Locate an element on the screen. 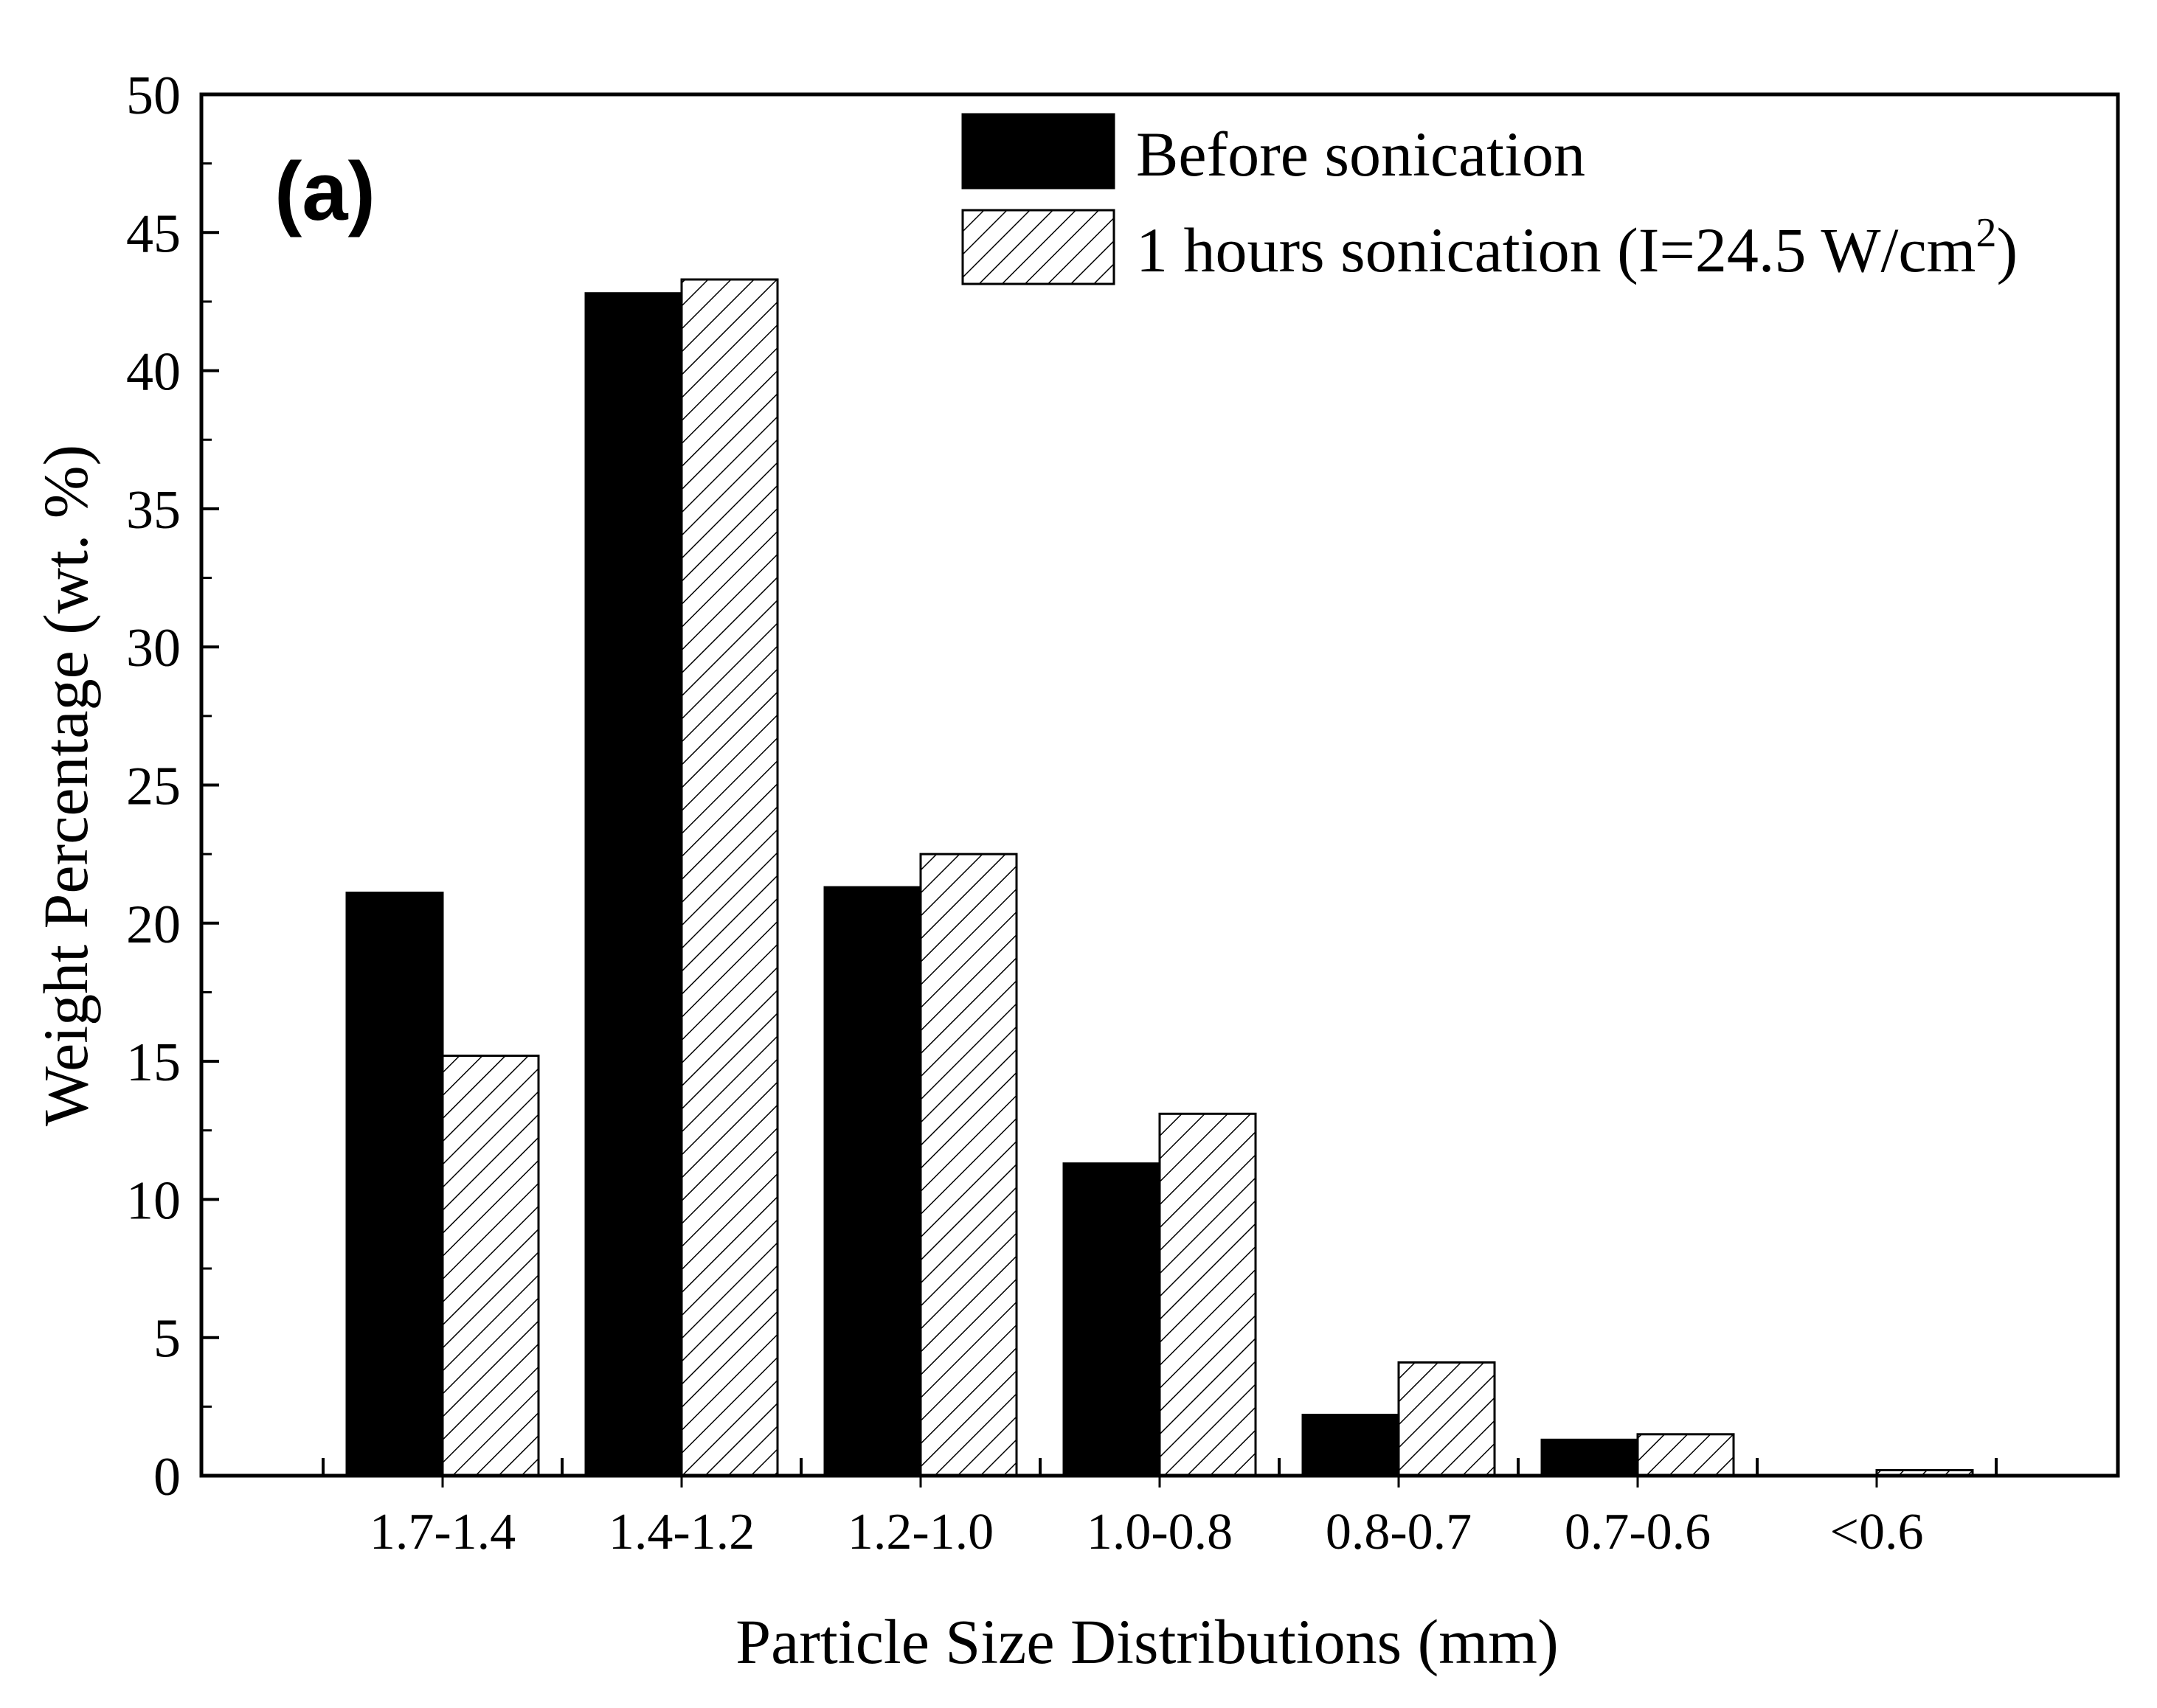  y-tick-label-40: 40 is located at coordinates (153, 372).